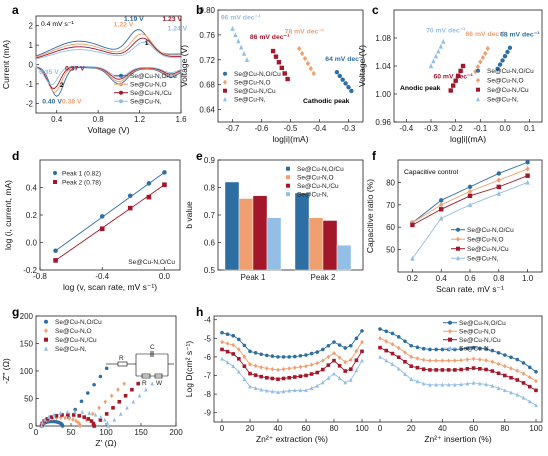  Describe the element at coordinates (57, 24) in the screenshot. I see `scan-rate-note: 0.4 mV s⁻¹` at that location.